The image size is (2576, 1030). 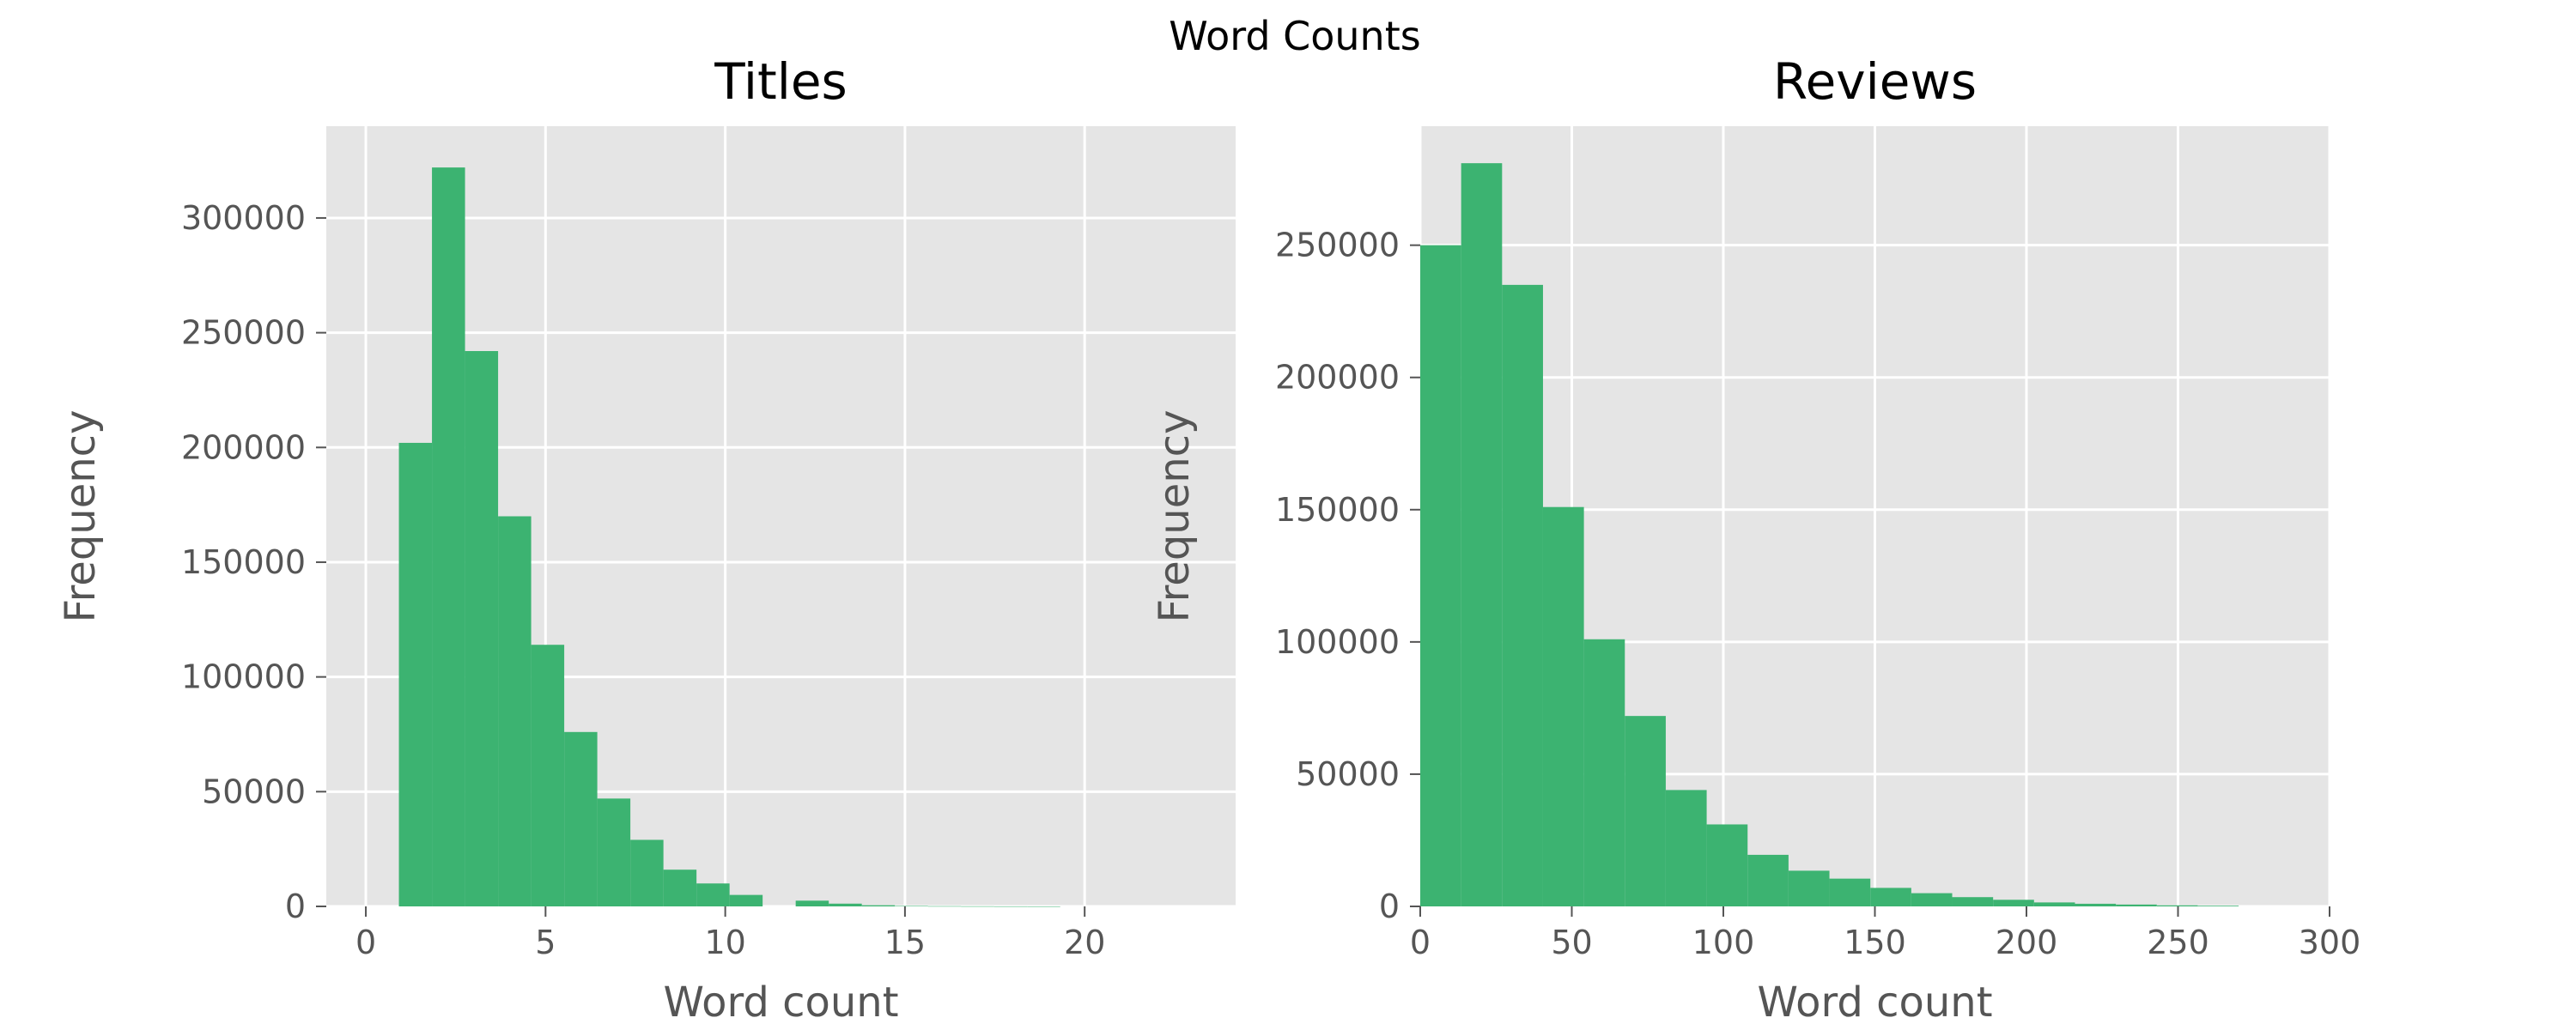 I want to click on reviews-y-tick-label: 200000, so click(x=1338, y=378).